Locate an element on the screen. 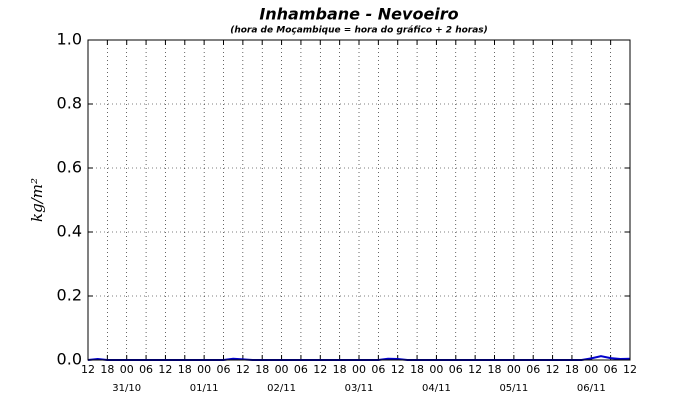 The height and width of the screenshot is (400, 700). y-axis-label: kg/m² is located at coordinates (37, 200).